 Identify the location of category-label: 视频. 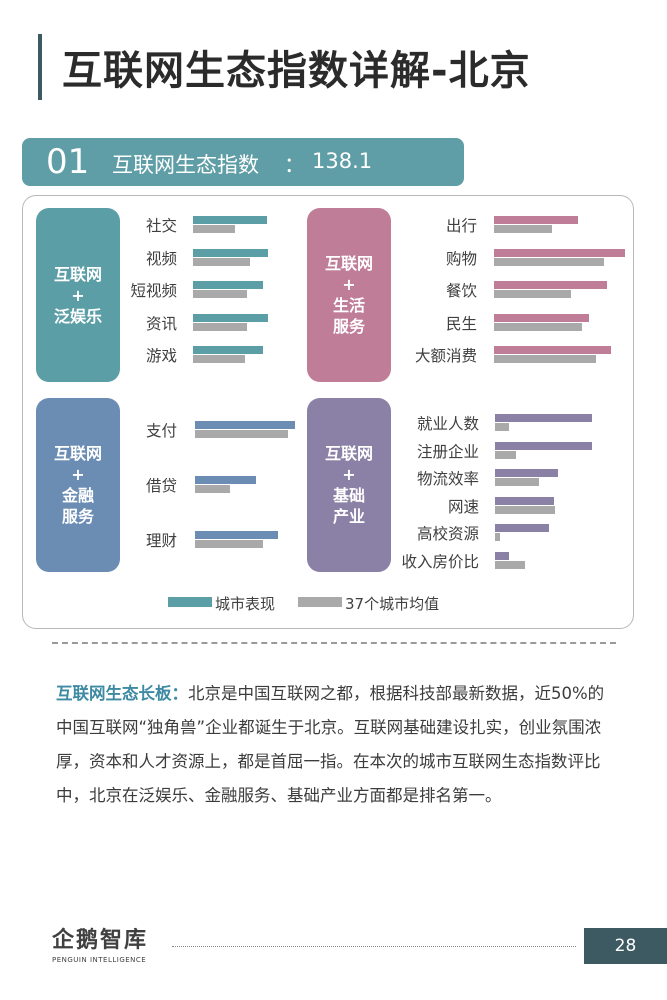
(161, 258).